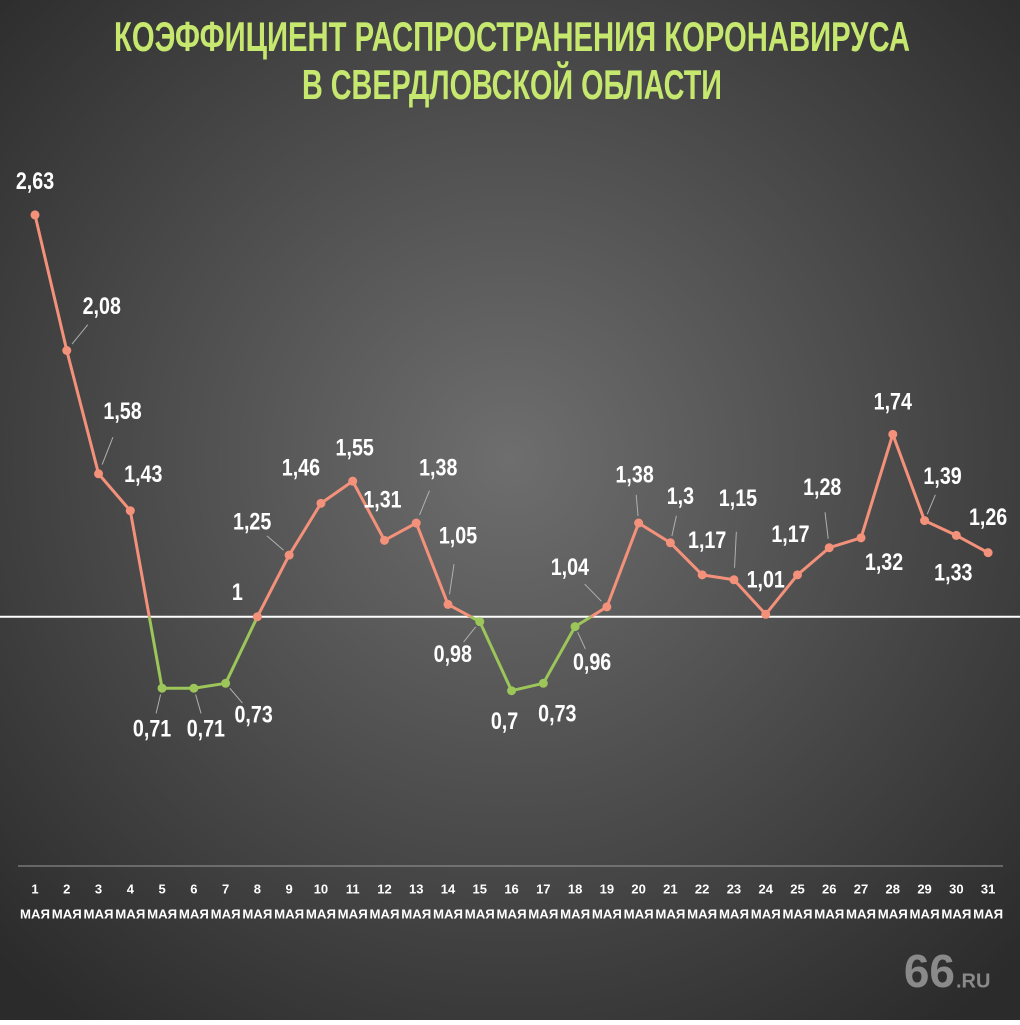 The image size is (1020, 1025). What do you see at coordinates (953, 572) in the screenshot?
I see `data-label: 1,33` at bounding box center [953, 572].